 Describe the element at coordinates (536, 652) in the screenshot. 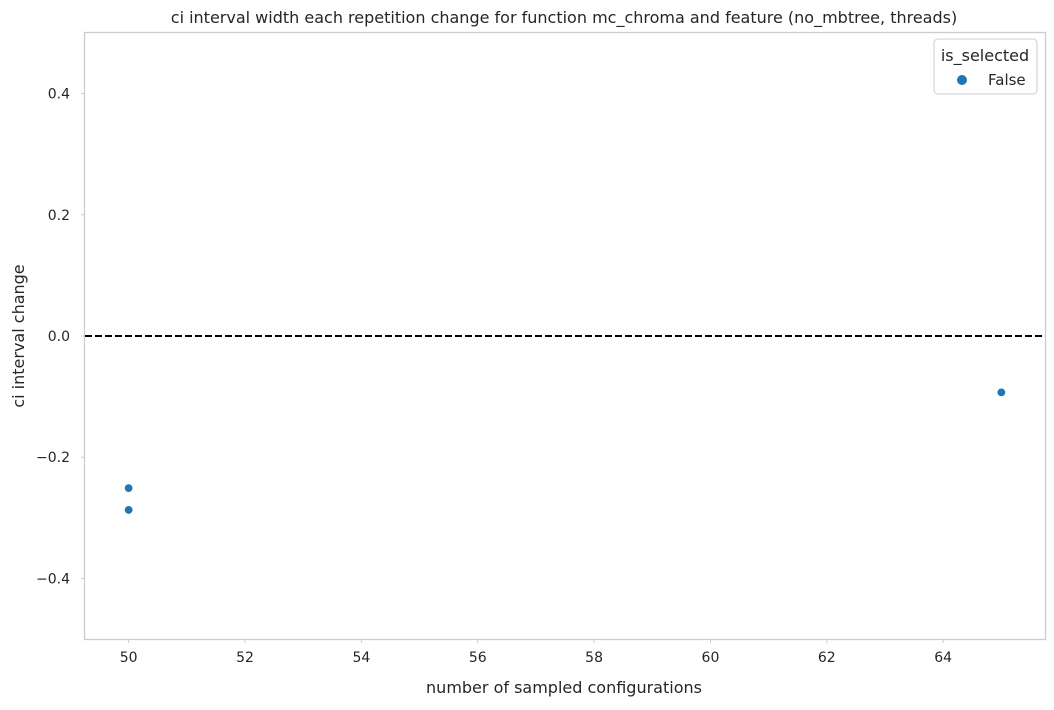

I see `x-axis-ticks: 50 52 54 56 58 60 62 64` at that location.